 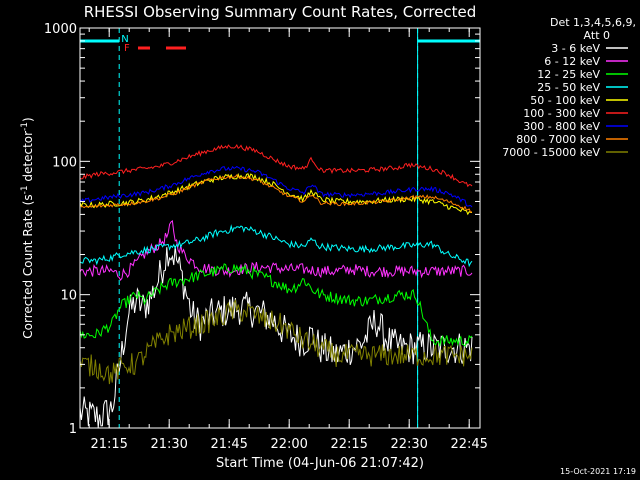 What do you see at coordinates (168, 444) in the screenshot?
I see `x-tick-label: 21:30` at bounding box center [168, 444].